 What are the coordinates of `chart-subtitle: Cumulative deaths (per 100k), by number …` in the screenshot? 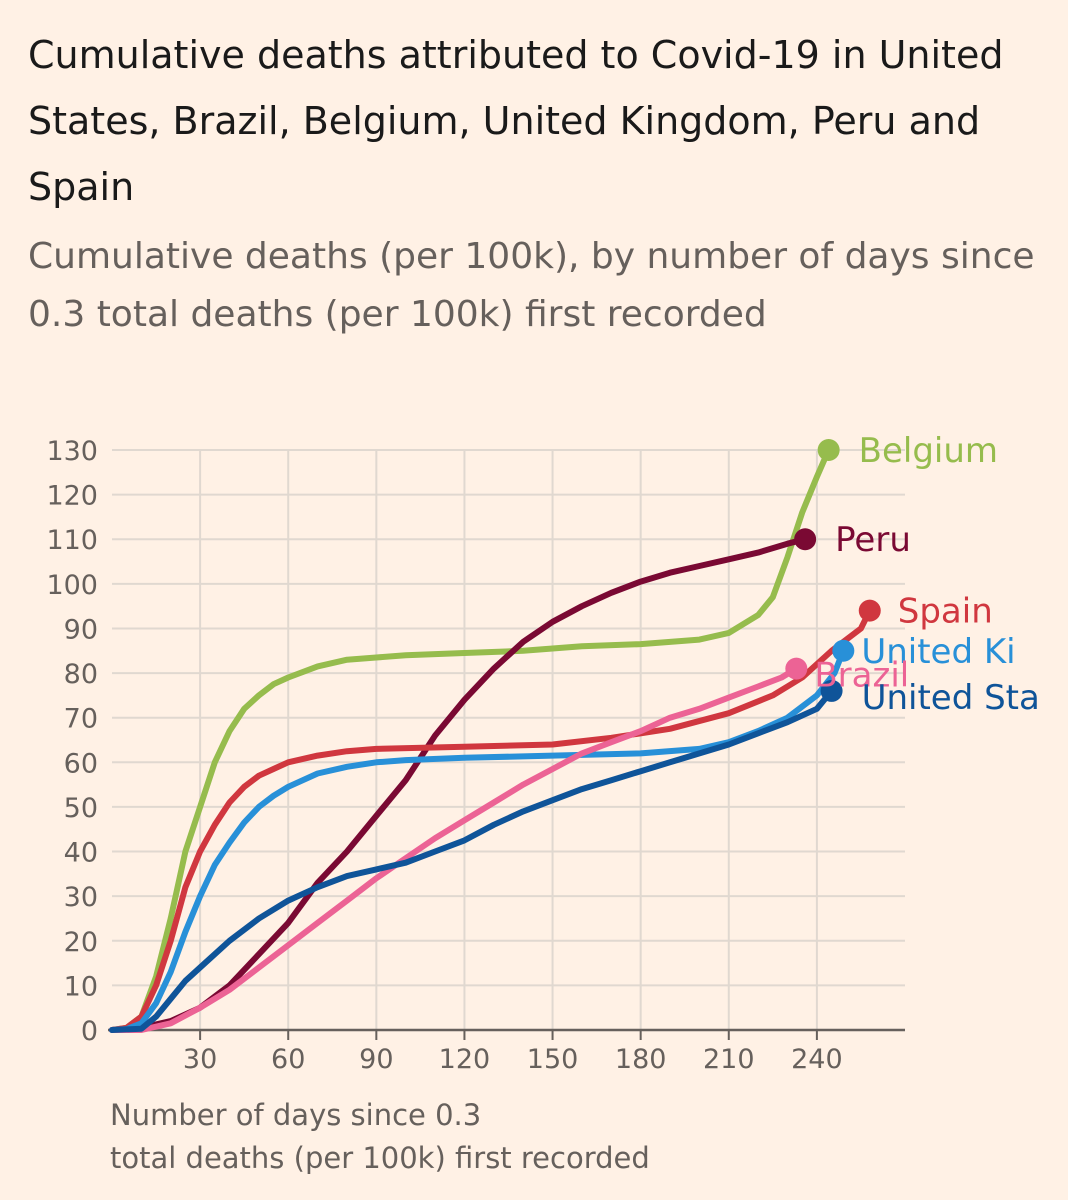 It's located at (531, 285).